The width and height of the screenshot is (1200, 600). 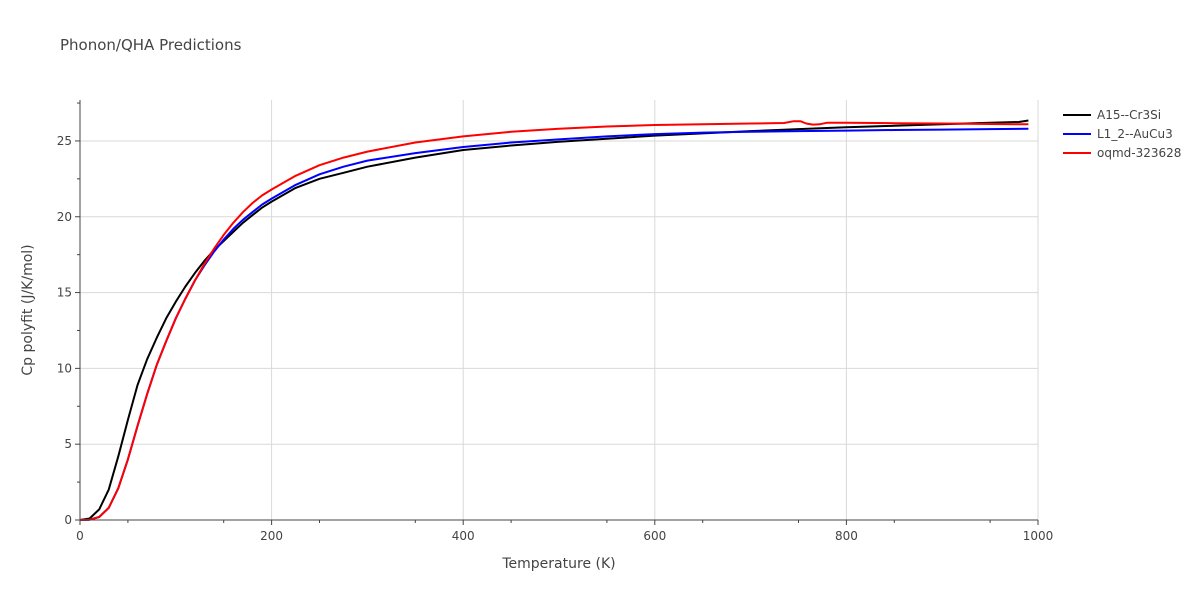 What do you see at coordinates (28, 309) in the screenshot?
I see `y-axis-label: Cp polyfit (J/K/mol)` at bounding box center [28, 309].